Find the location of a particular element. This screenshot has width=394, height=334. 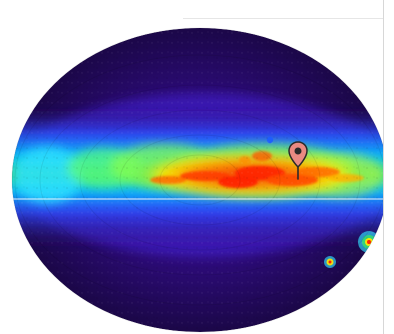

panel-edge is located at coordinates (388, 167).